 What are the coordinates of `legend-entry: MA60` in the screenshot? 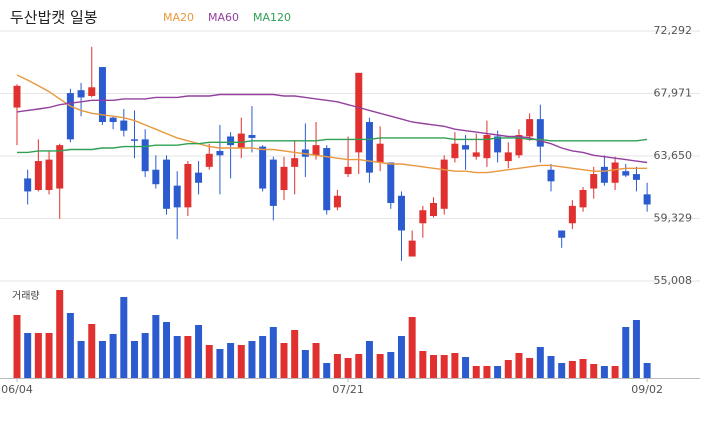 It's located at (223, 17).